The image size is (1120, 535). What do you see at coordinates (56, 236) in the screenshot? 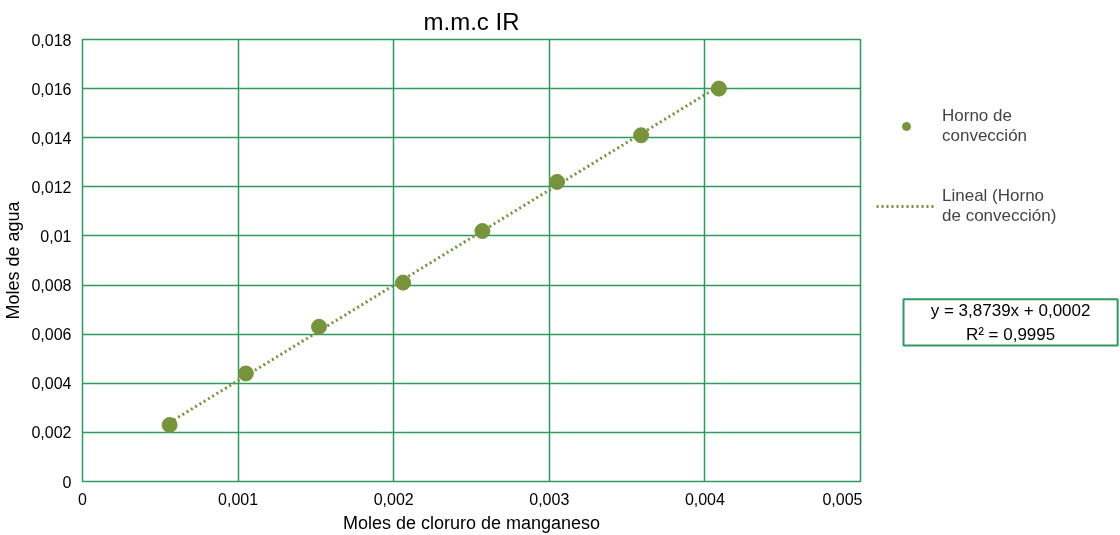
I see `y-tick-label: 0,01` at bounding box center [56, 236].